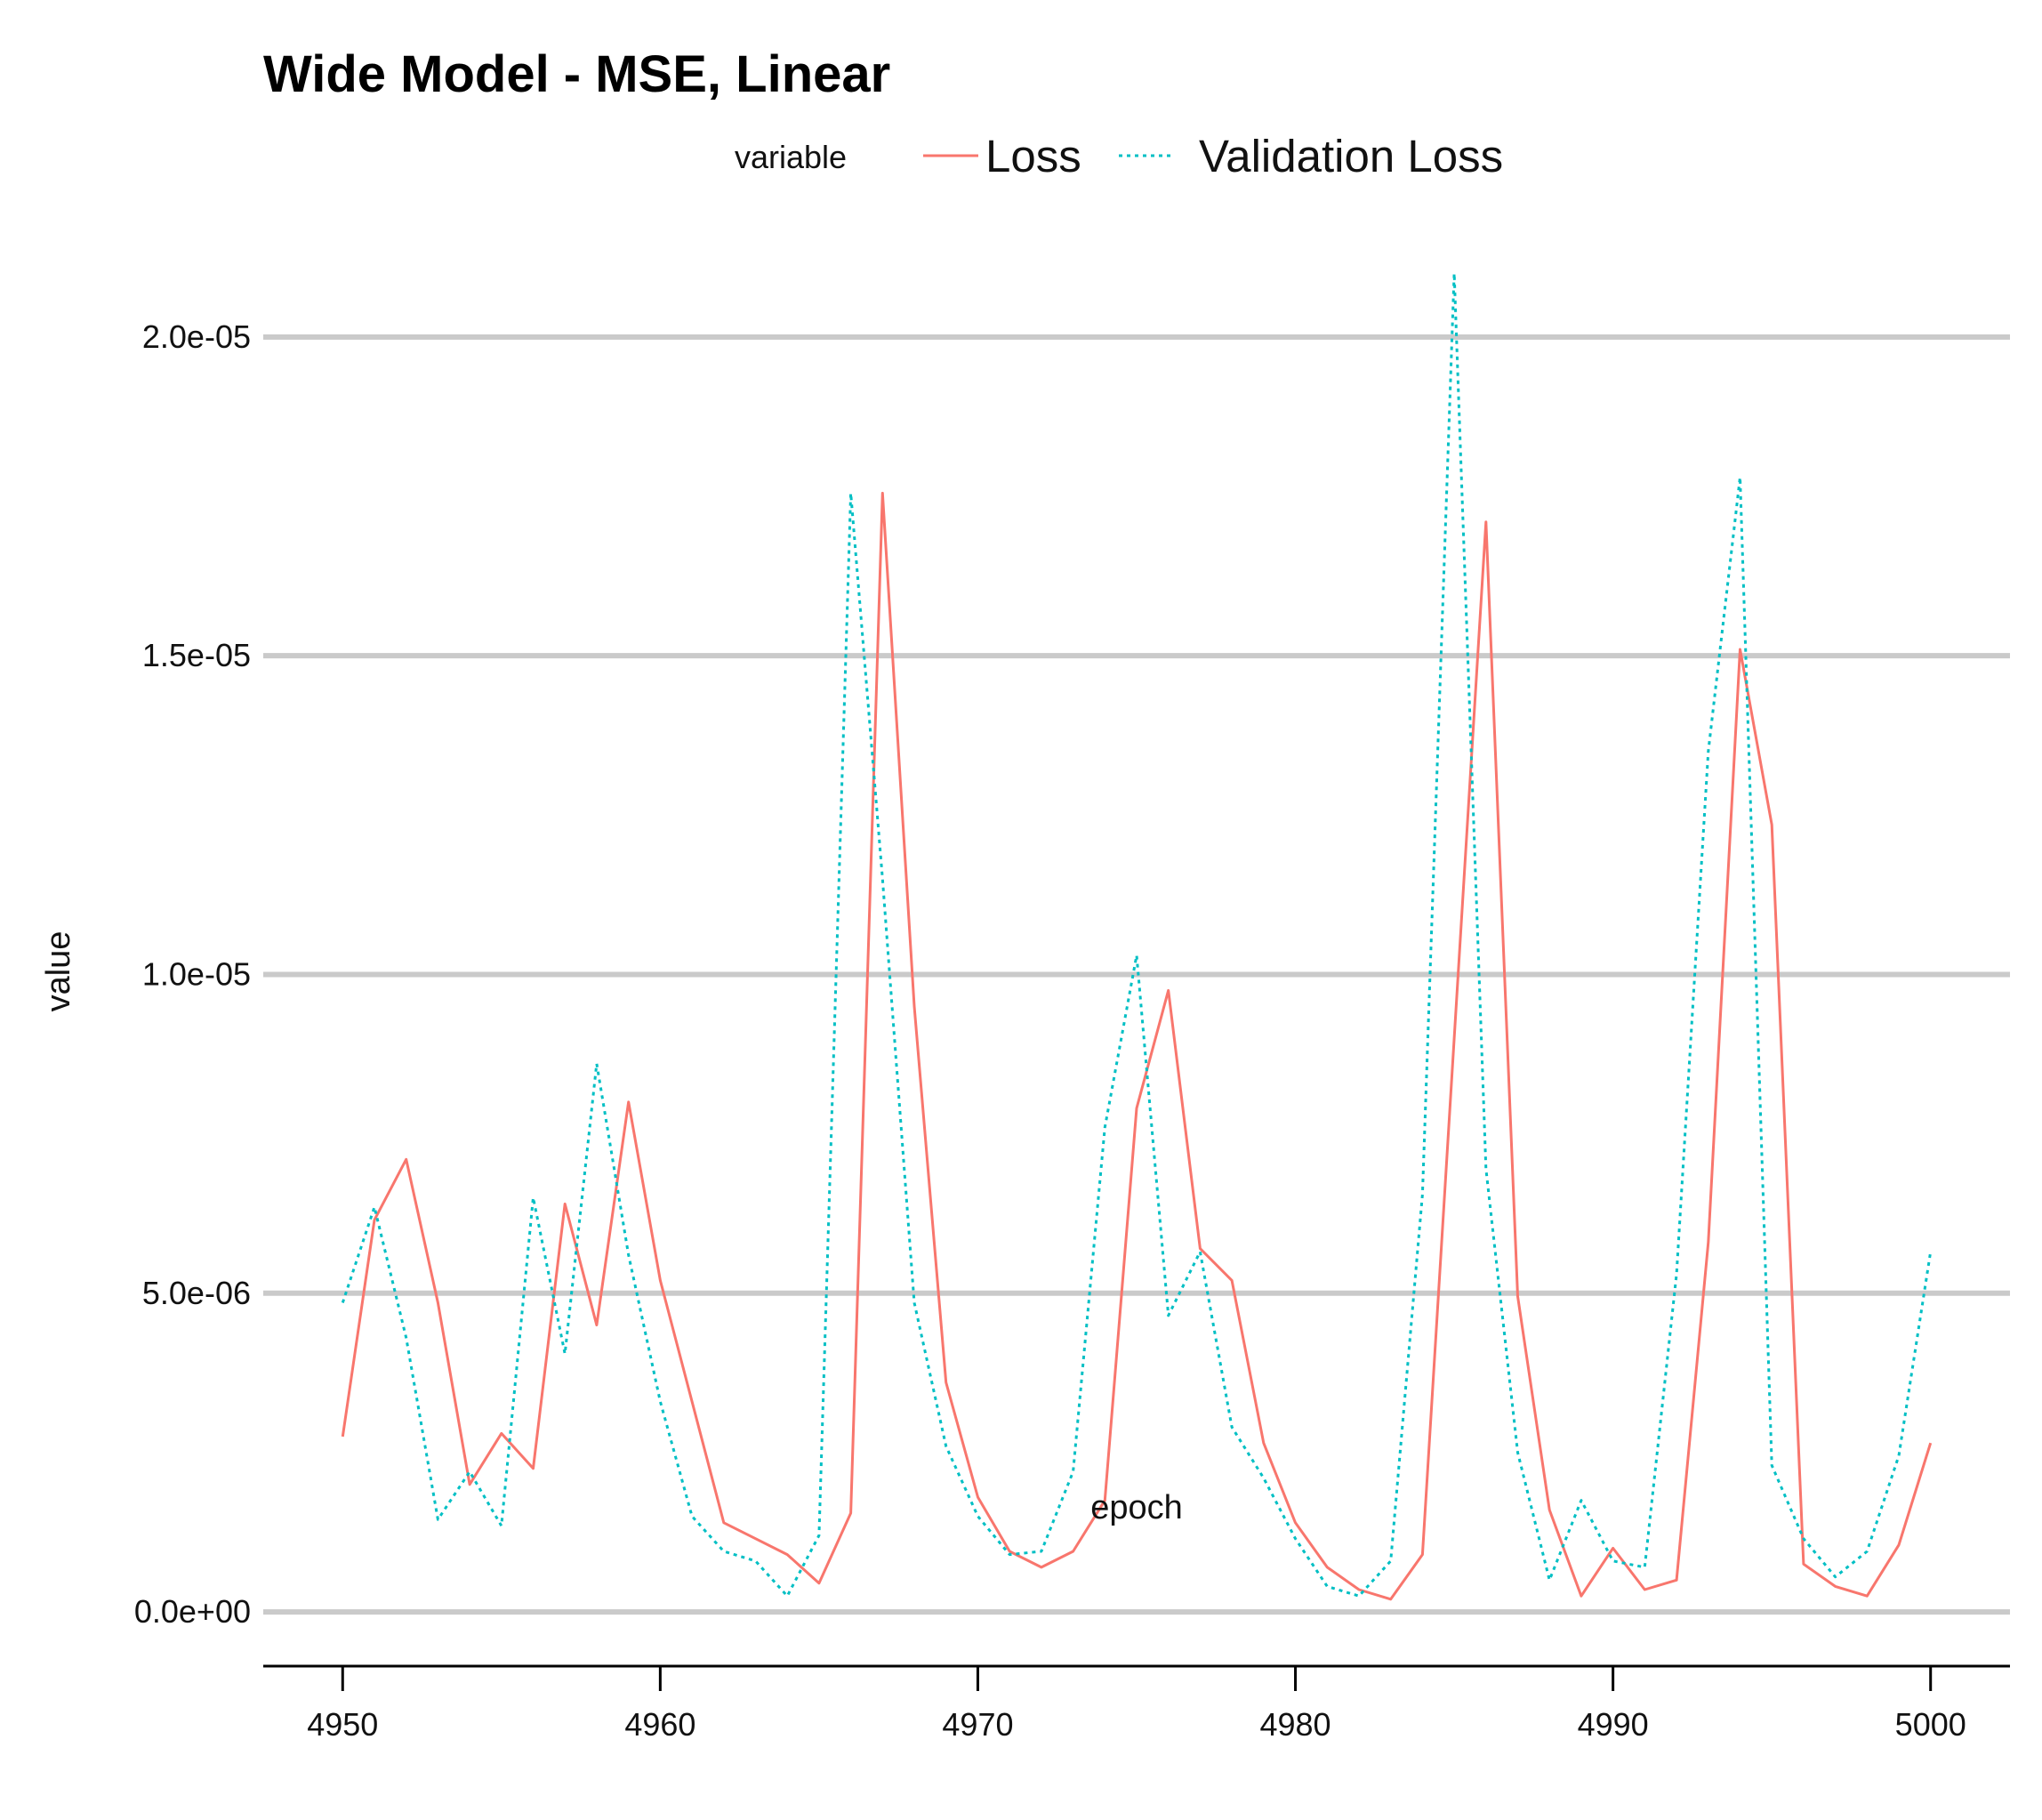 The height and width of the screenshot is (1820, 2042). What do you see at coordinates (659, 1724) in the screenshot?
I see `x-tick-label: 4960` at bounding box center [659, 1724].